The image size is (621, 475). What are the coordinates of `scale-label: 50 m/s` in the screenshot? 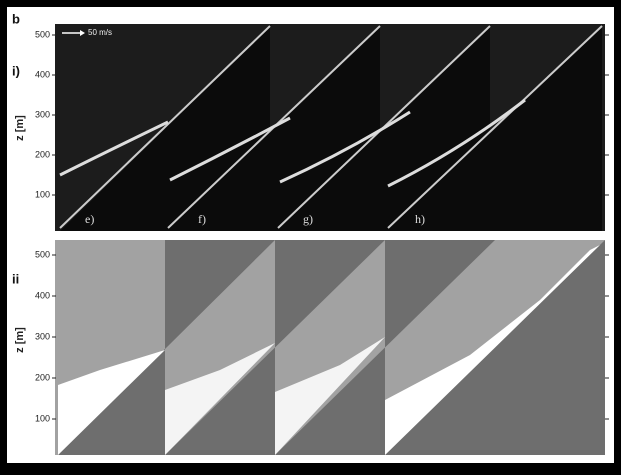 It's located at (100, 32).